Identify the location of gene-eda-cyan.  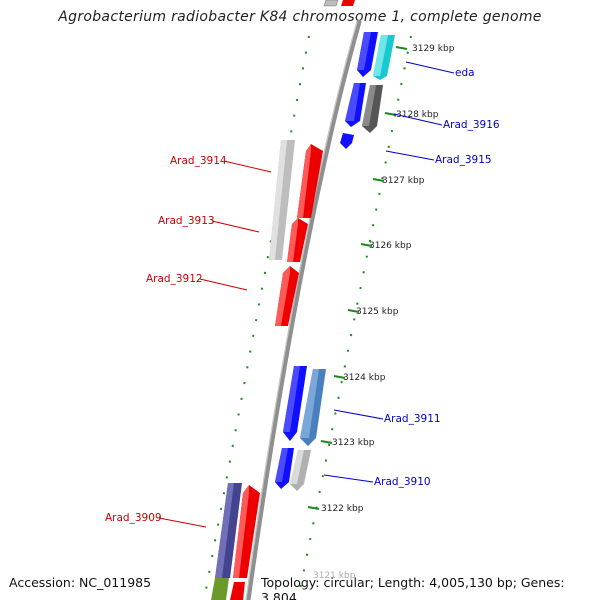
(384, 57).